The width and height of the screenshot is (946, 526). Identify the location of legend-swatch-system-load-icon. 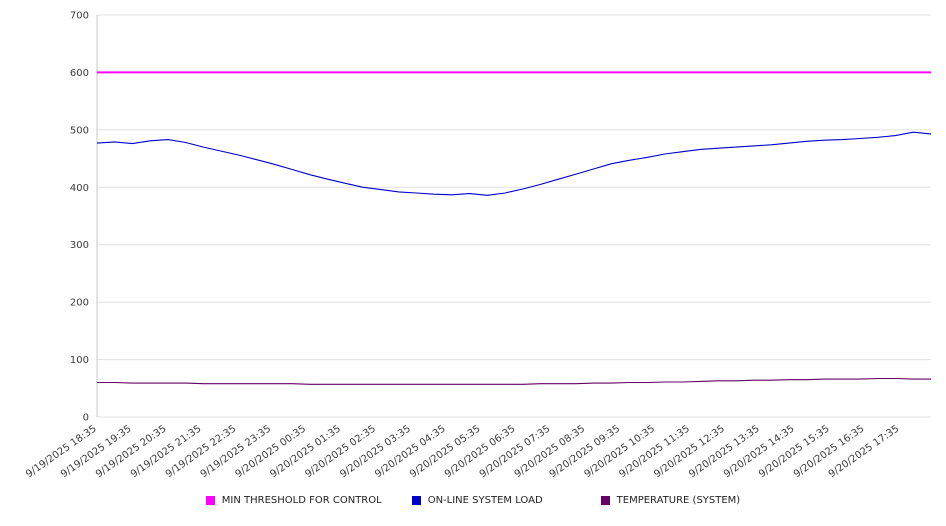
(416, 500).